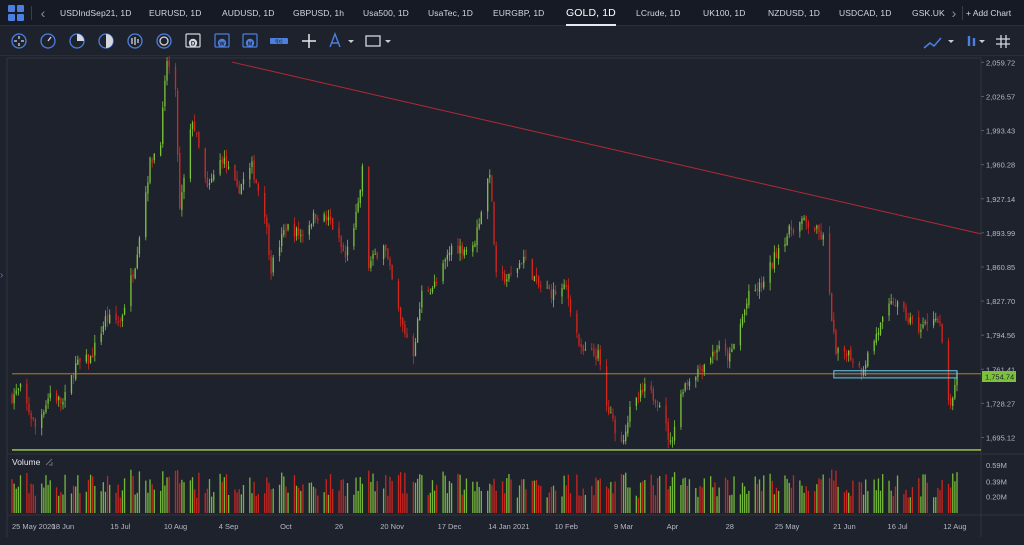  Describe the element at coordinates (48, 41) in the screenshot. I see `clock-circle-icon` at that location.